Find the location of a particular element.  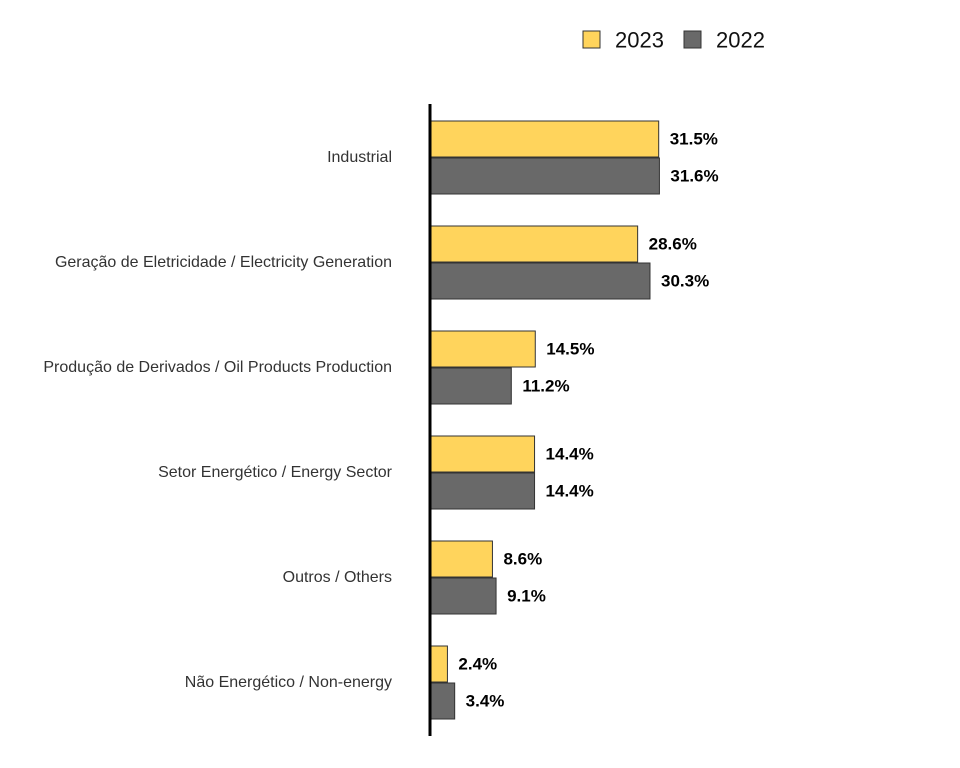

value-label: 2.4% is located at coordinates (477, 664).